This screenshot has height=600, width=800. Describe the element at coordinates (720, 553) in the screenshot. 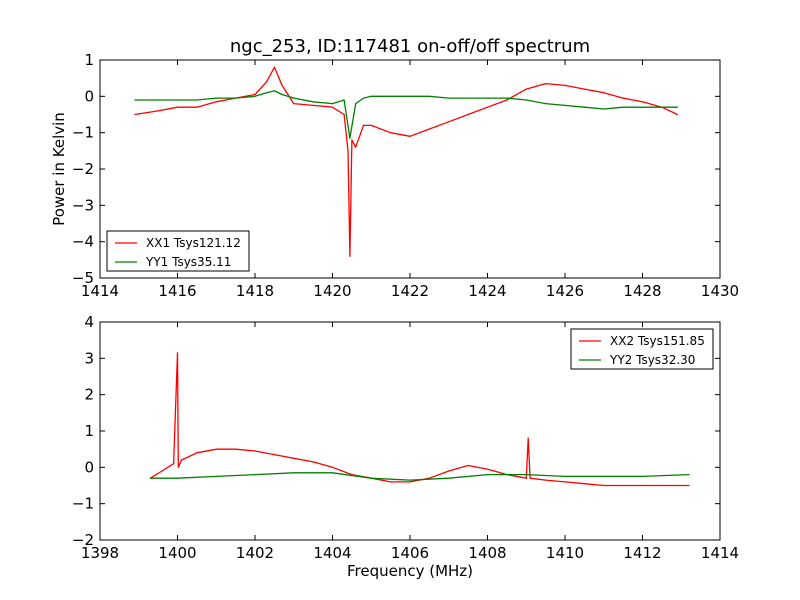

I see `bottom-x-tick-label: 1414` at that location.